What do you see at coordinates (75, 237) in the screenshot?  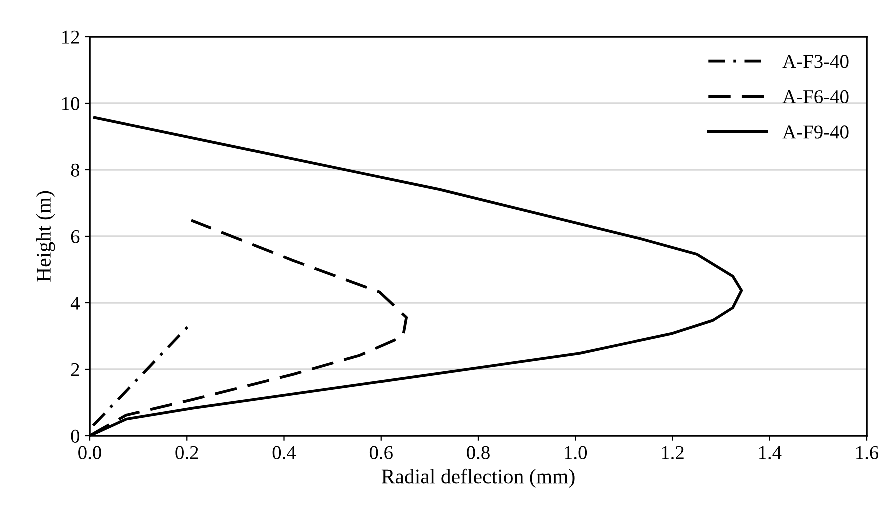 I see `y-tick-label: 6` at bounding box center [75, 237].